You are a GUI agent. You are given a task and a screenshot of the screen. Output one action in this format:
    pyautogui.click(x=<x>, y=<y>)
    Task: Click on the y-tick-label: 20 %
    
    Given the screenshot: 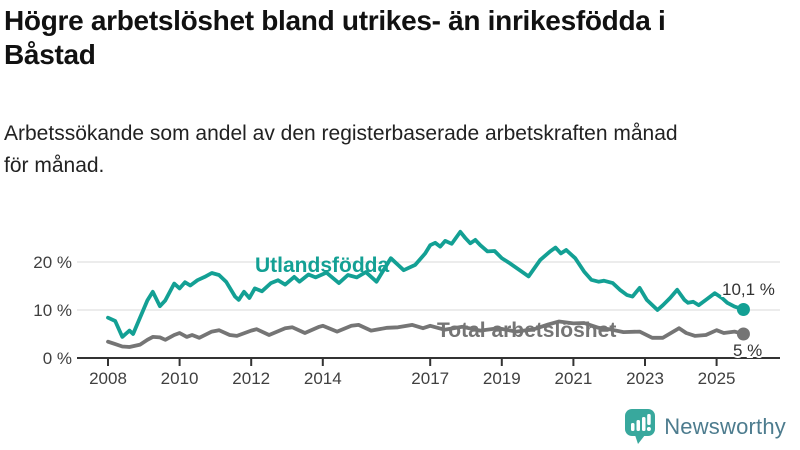 What is the action you would take?
    pyautogui.click(x=52, y=262)
    